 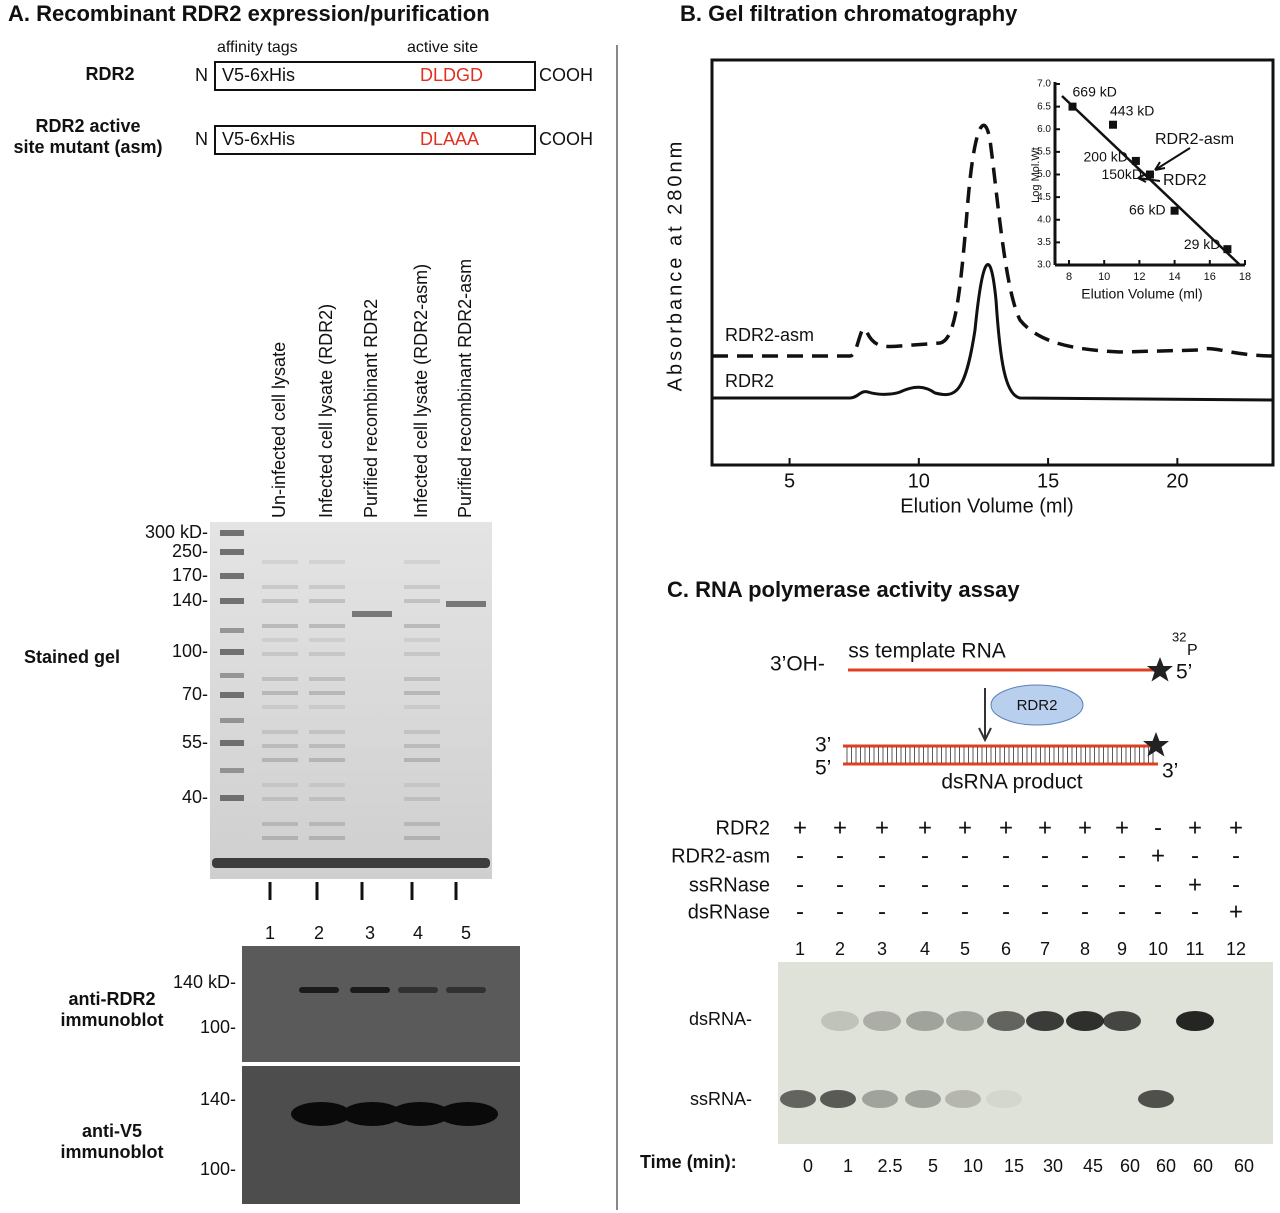 What do you see at coordinates (257, 47) in the screenshot?
I see `header-label: affinity tags` at bounding box center [257, 47].